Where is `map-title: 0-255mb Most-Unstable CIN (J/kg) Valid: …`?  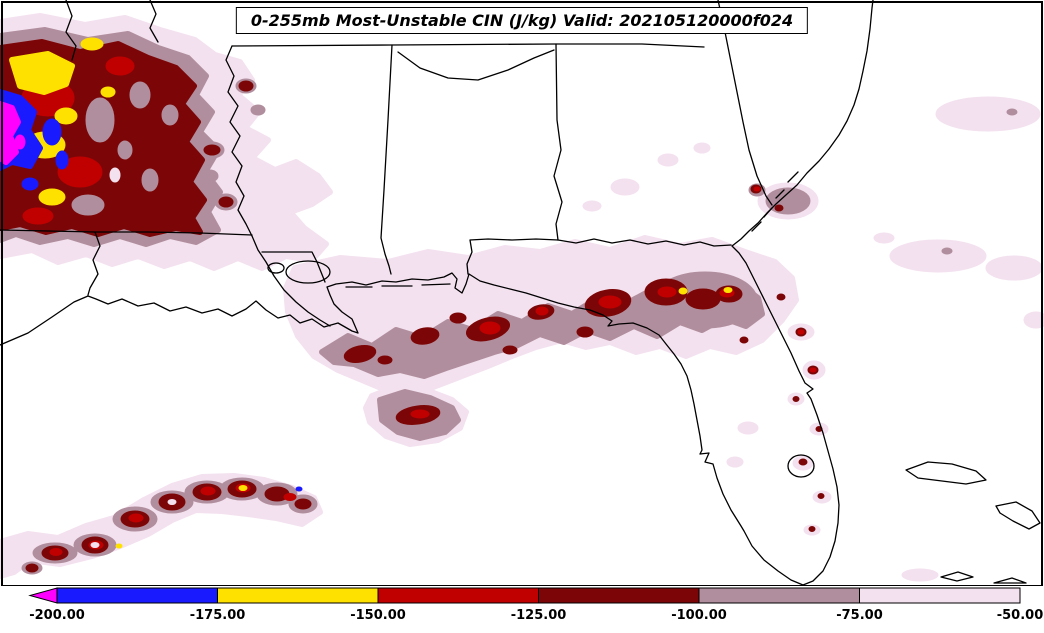 map-title: 0-255mb Most-Unstable CIN (J/kg) Valid: … is located at coordinates (522, 20).